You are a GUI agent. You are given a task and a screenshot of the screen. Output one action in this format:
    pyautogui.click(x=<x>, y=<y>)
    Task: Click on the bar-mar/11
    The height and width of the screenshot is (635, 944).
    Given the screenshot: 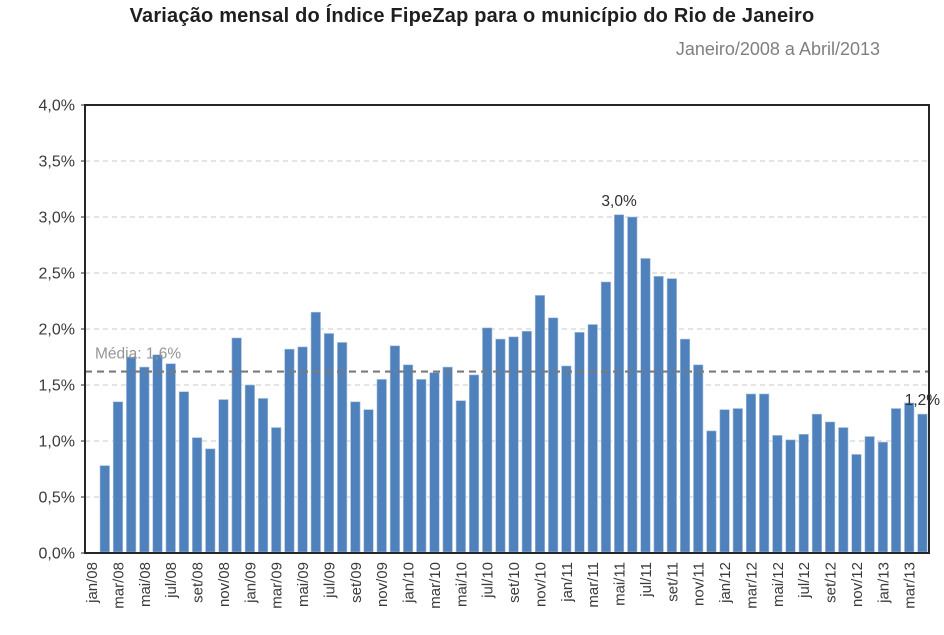 What is the action you would take?
    pyautogui.click(x=592, y=438)
    